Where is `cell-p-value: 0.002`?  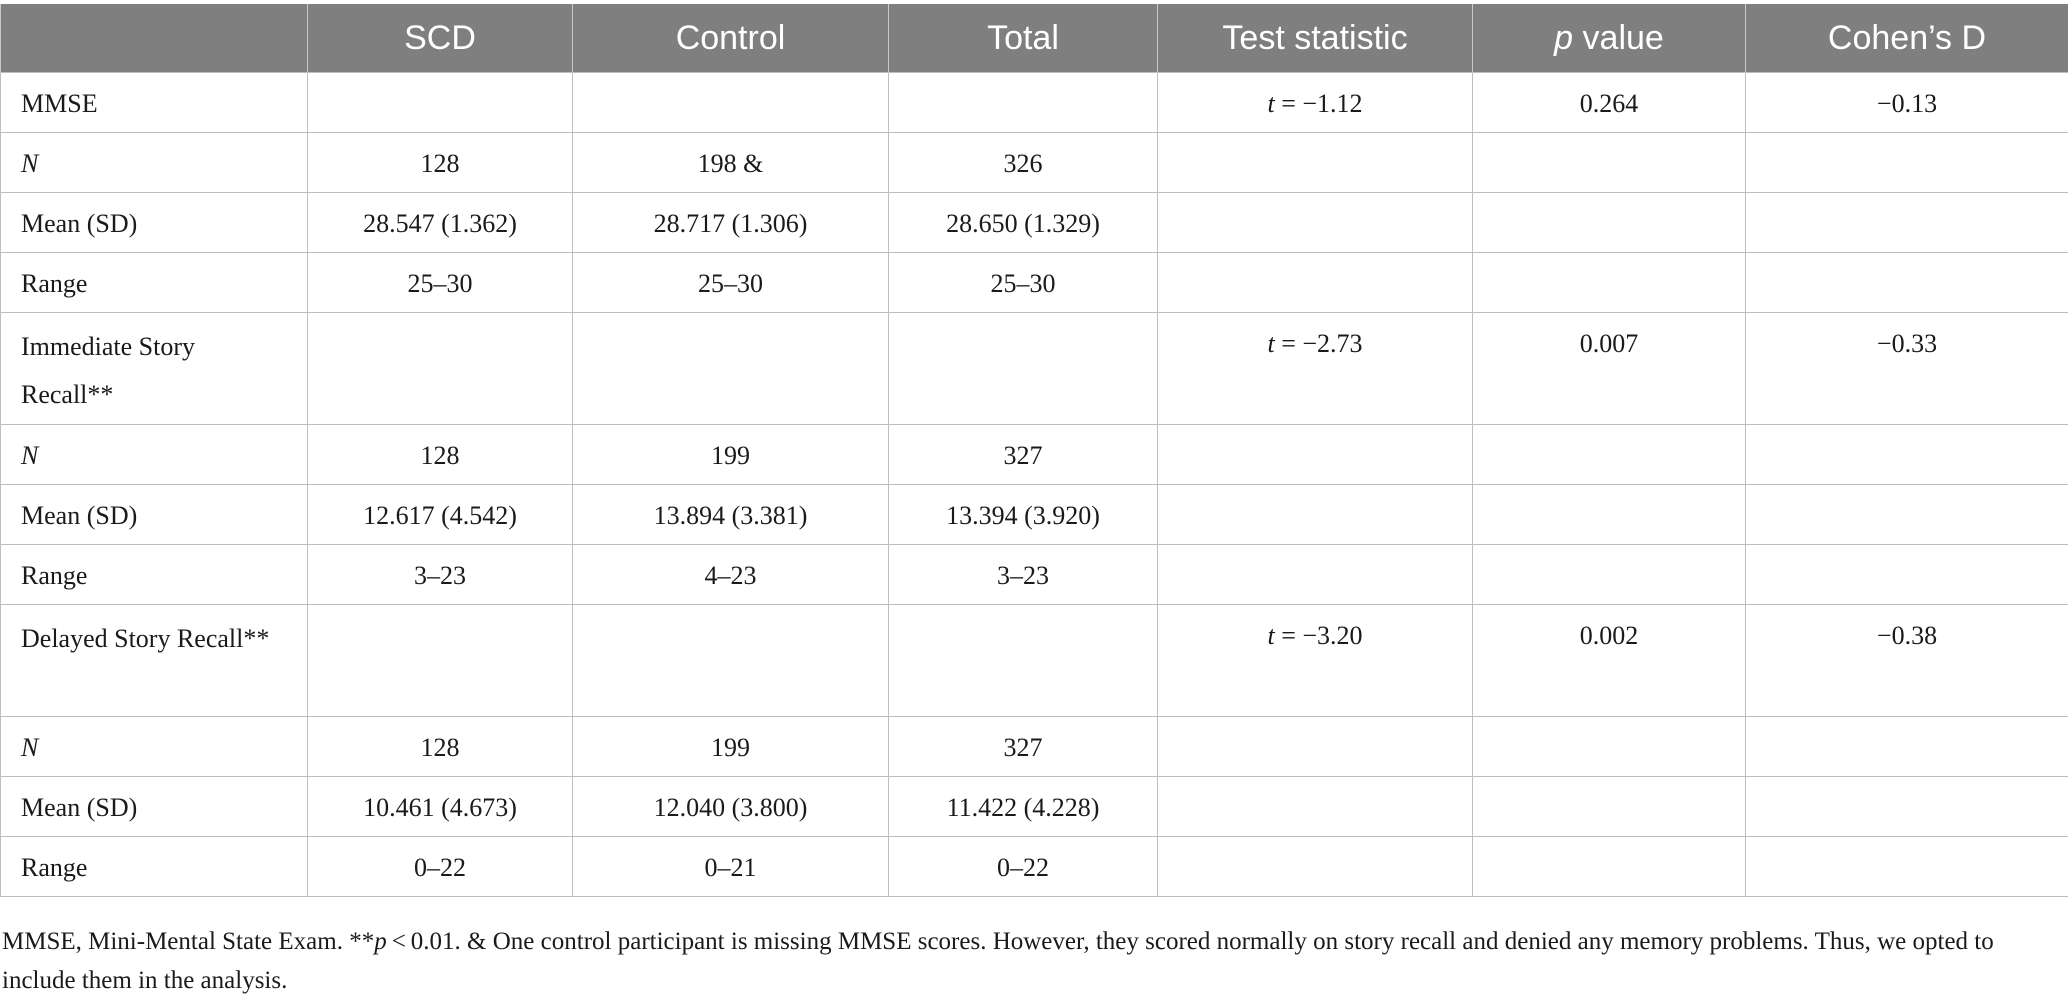 cell-p-value: 0.002 is located at coordinates (1609, 660).